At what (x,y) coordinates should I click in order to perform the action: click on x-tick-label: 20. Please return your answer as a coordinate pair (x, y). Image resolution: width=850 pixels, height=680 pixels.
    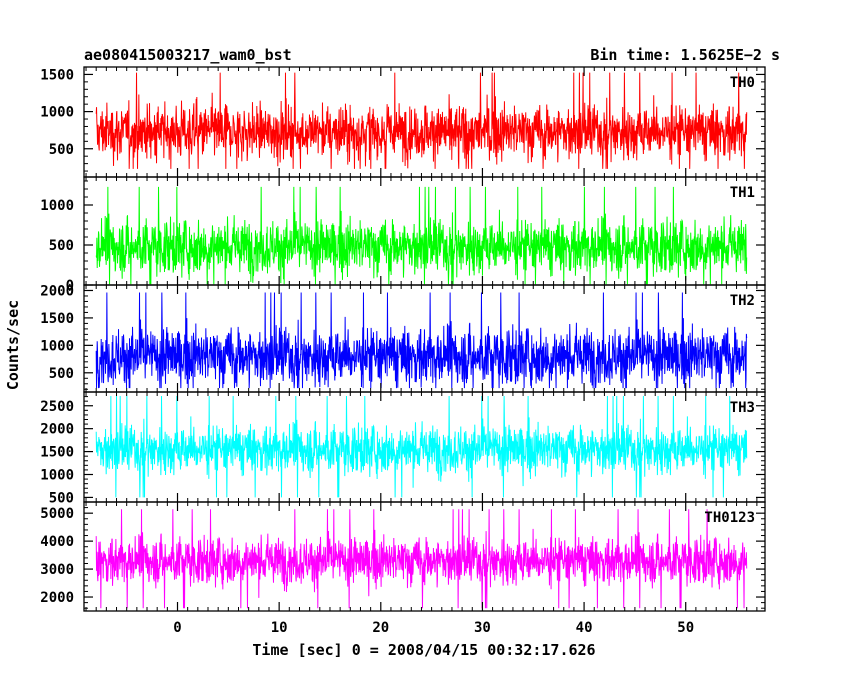
    Looking at the image, I should click on (380, 628).